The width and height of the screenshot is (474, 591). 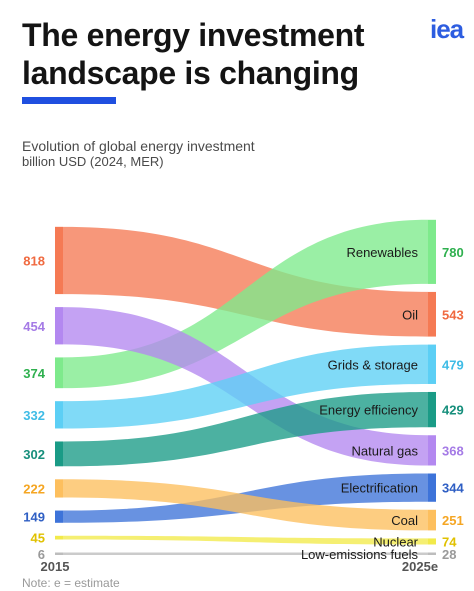 What do you see at coordinates (34, 415) in the screenshot?
I see `value-start-grids-storage: 332` at bounding box center [34, 415].